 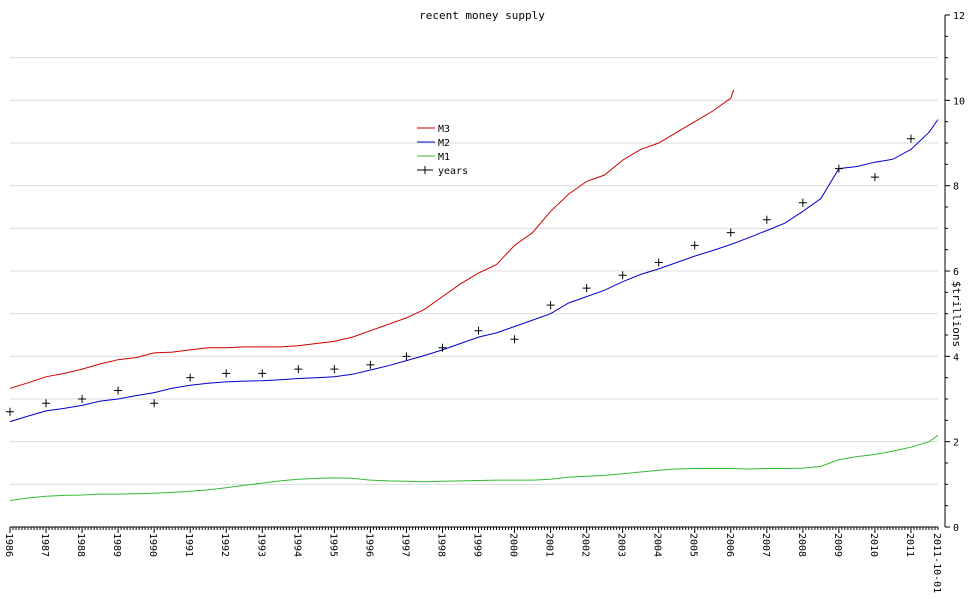 What do you see at coordinates (482, 15) in the screenshot?
I see `chart-title: recent money supply` at bounding box center [482, 15].